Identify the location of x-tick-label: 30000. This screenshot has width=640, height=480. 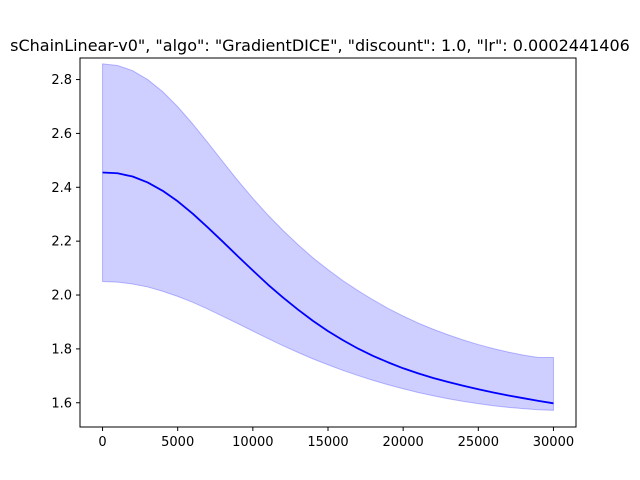
(553, 442).